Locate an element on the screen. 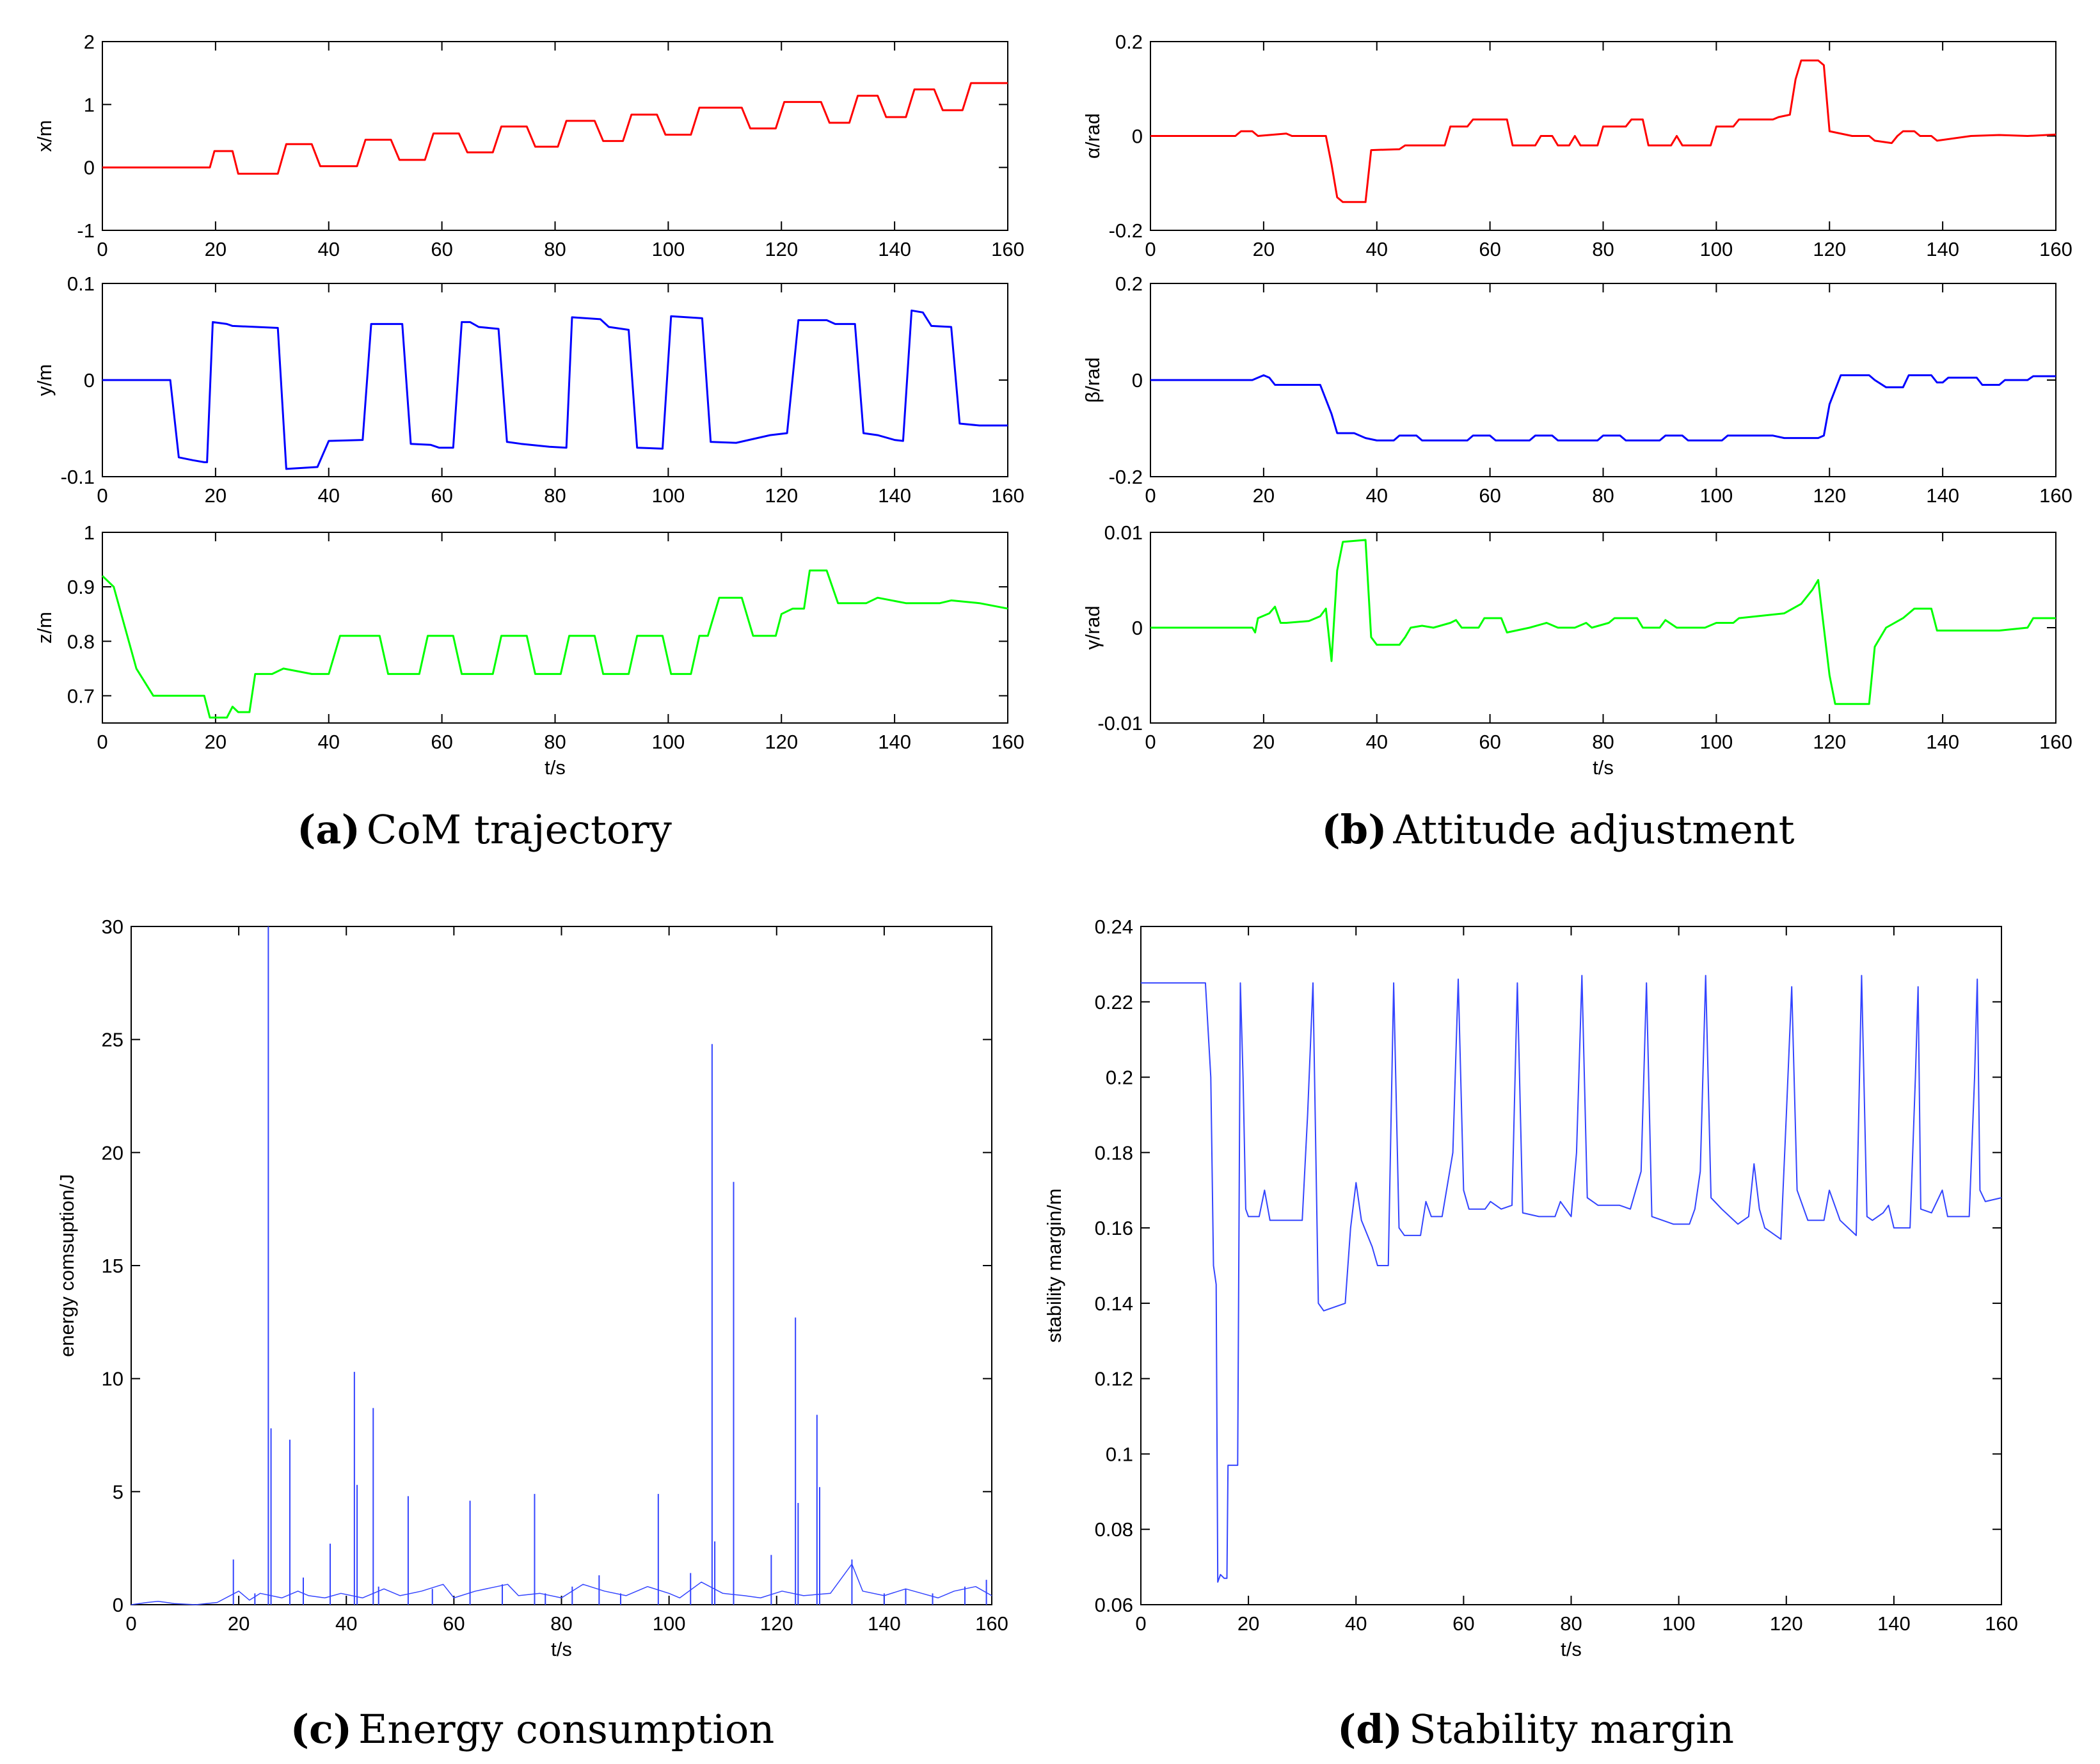 This screenshot has height=1764, width=2100. panel-a-sub1-xtick-label: 120 is located at coordinates (781, 249).